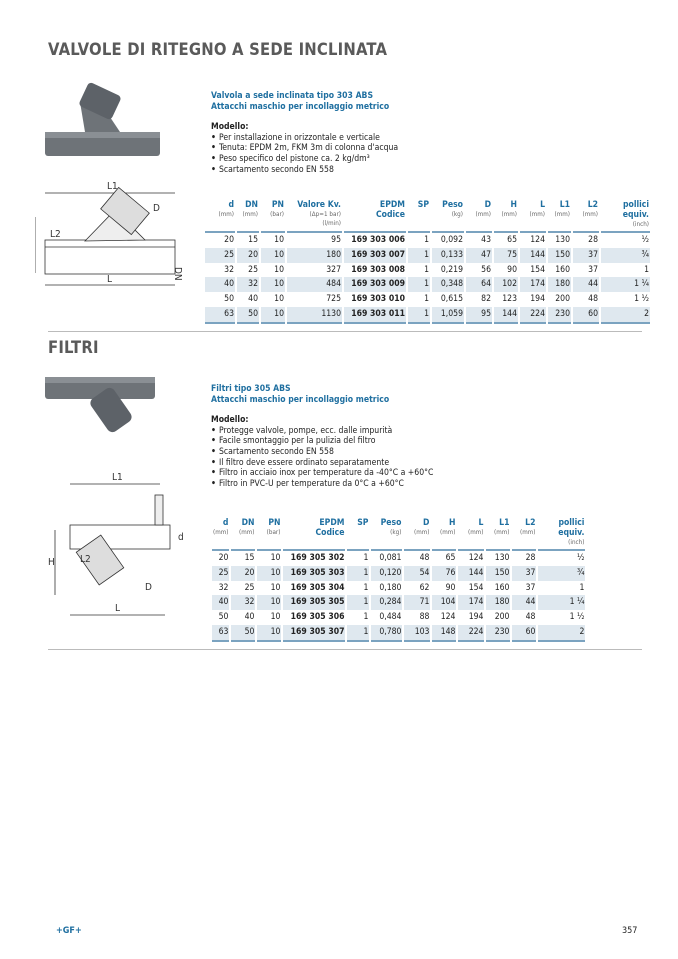 Image resolution: width=678 pixels, height=959 pixels. I want to click on table-cell: 169 303 011, so click(375, 315).